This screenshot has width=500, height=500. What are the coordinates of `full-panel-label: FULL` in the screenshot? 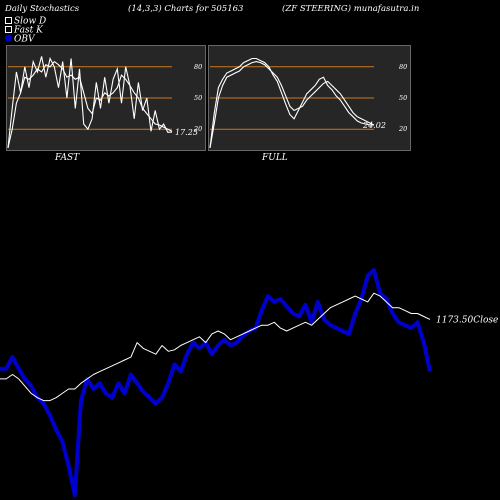 It's located at (274, 158).